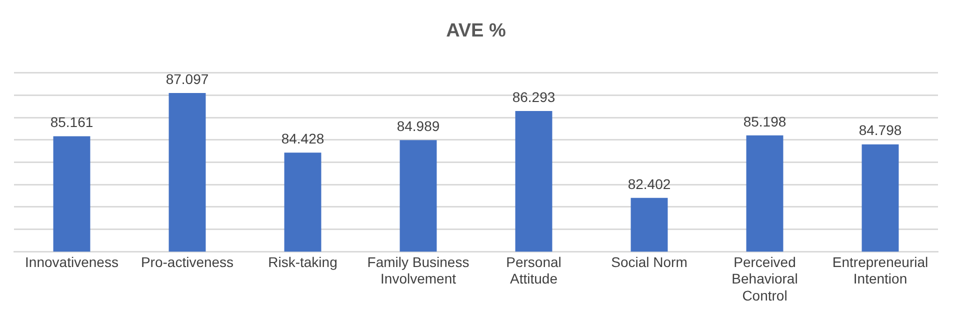 This screenshot has height=317, width=960. Describe the element at coordinates (418, 126) in the screenshot. I see `data-label: 84.989` at that location.